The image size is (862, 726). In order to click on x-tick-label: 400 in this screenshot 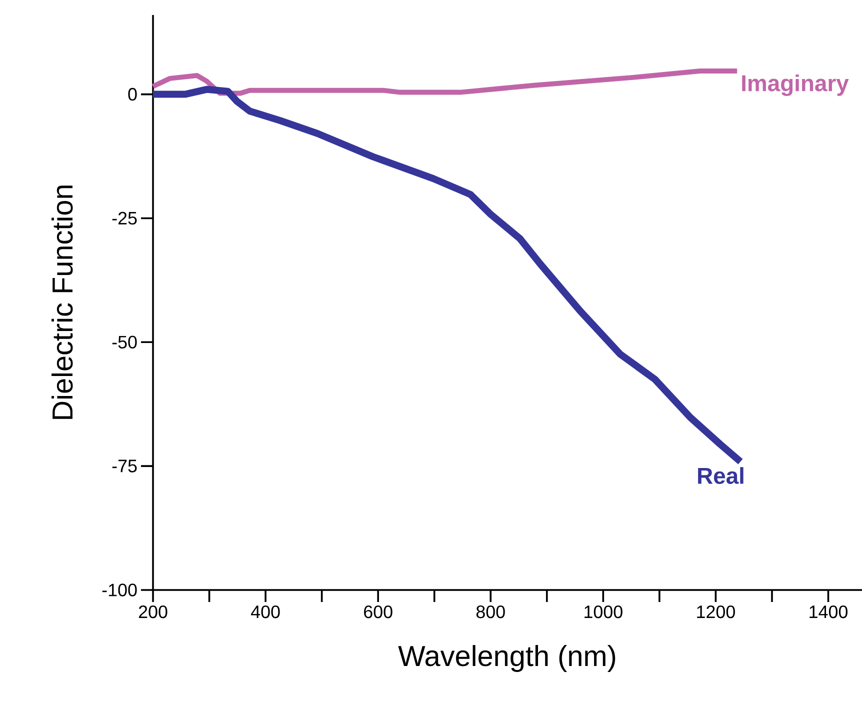, I will do `click(265, 611)`.